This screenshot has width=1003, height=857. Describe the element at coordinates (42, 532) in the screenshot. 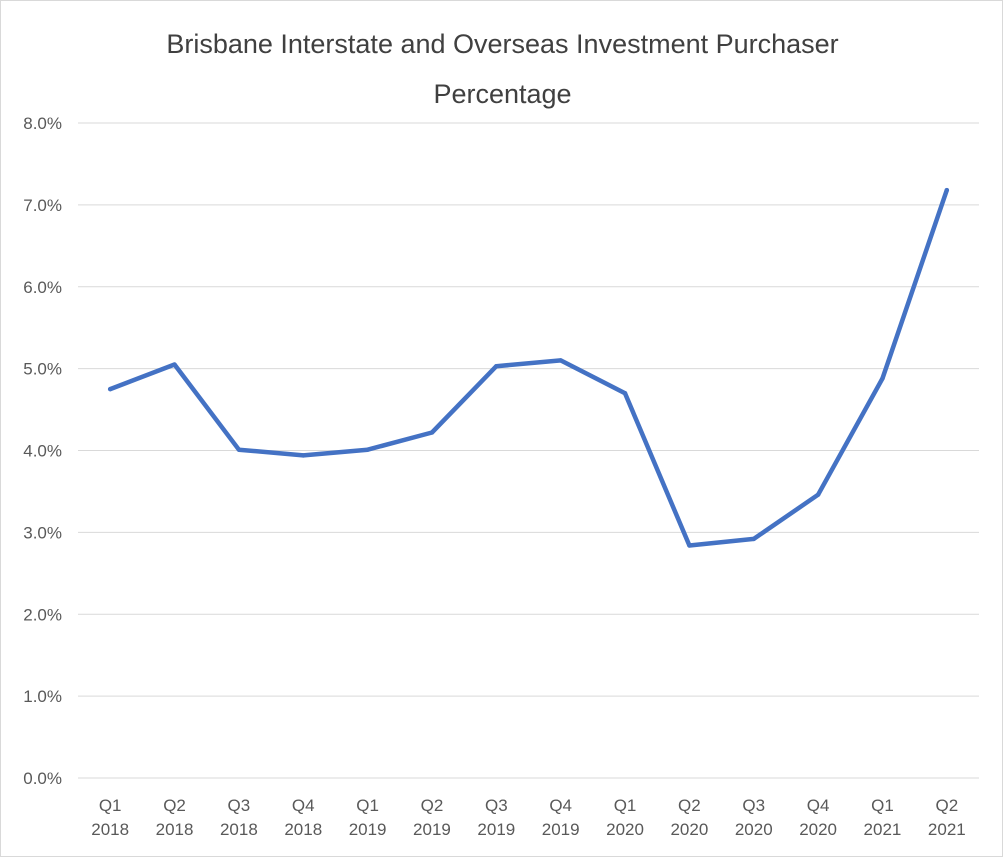

I see `y-tick-label: 3.0%` at that location.